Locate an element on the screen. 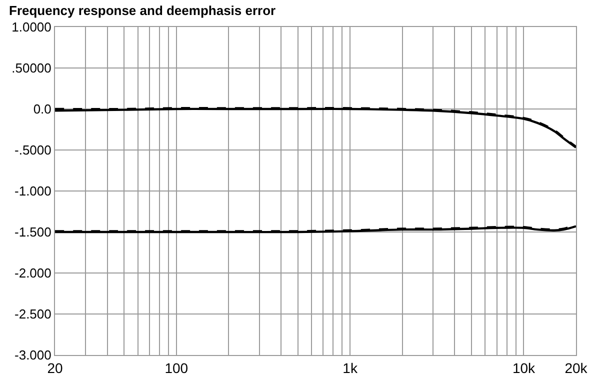 The height and width of the screenshot is (388, 600). y-tick-label: -1.500 is located at coordinates (33, 232).